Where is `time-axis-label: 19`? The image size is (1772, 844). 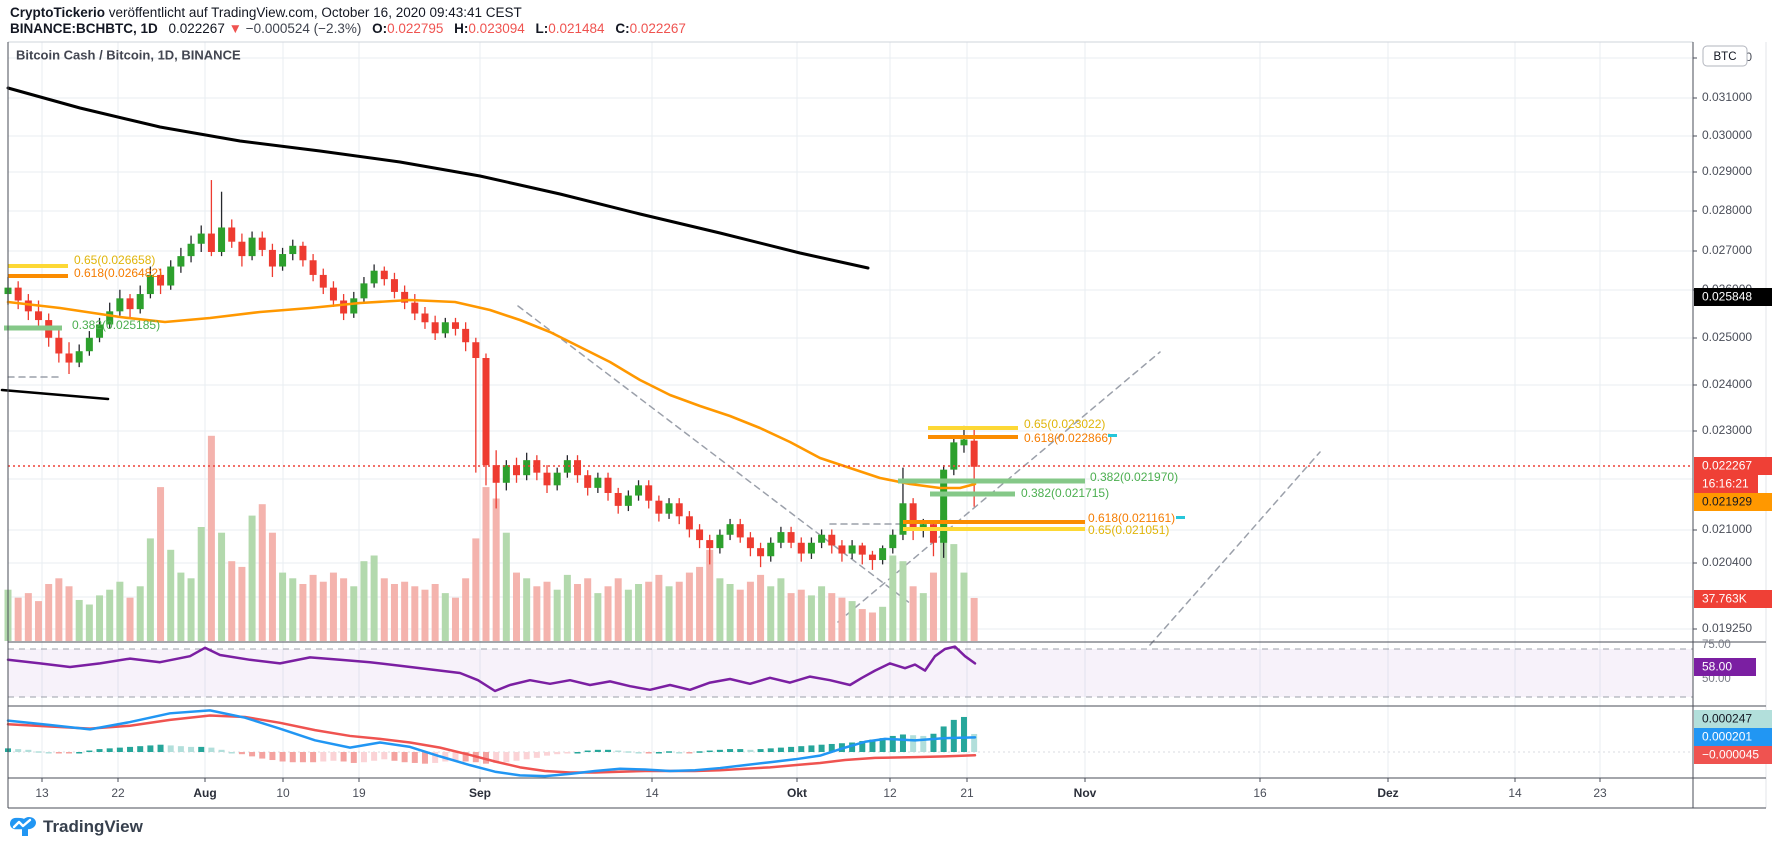
time-axis-label: 19 is located at coordinates (359, 793).